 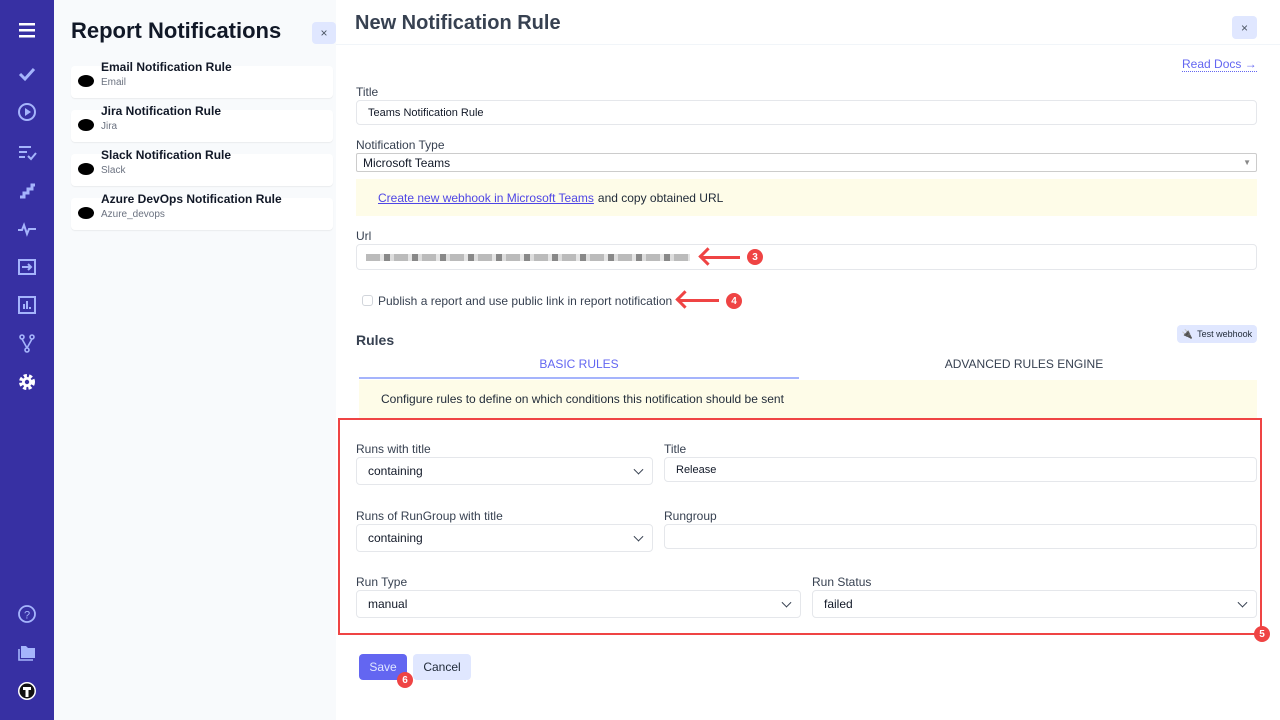 What do you see at coordinates (675, 449) in the screenshot?
I see `title2-label: Title` at bounding box center [675, 449].